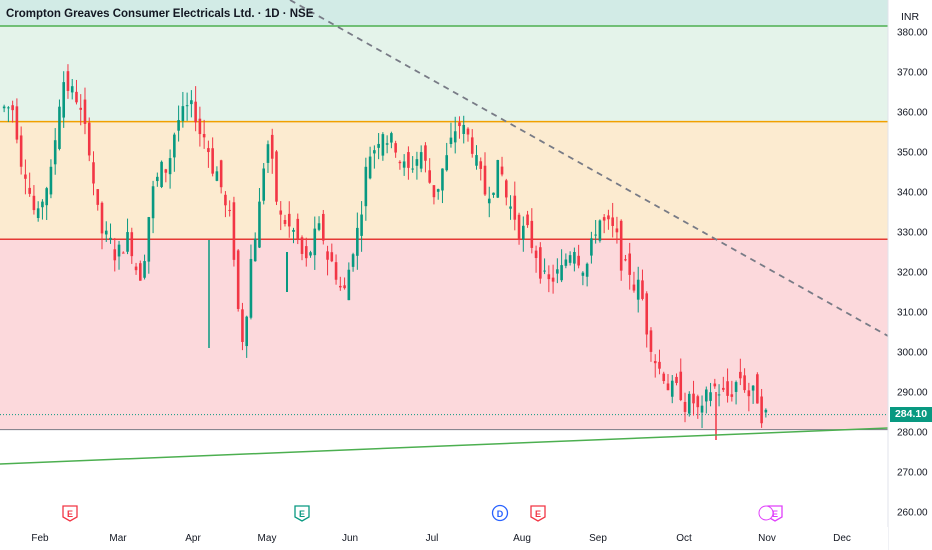 The height and width of the screenshot is (550, 932). What do you see at coordinates (767, 538) in the screenshot?
I see `x-tick-label: Nov` at bounding box center [767, 538].